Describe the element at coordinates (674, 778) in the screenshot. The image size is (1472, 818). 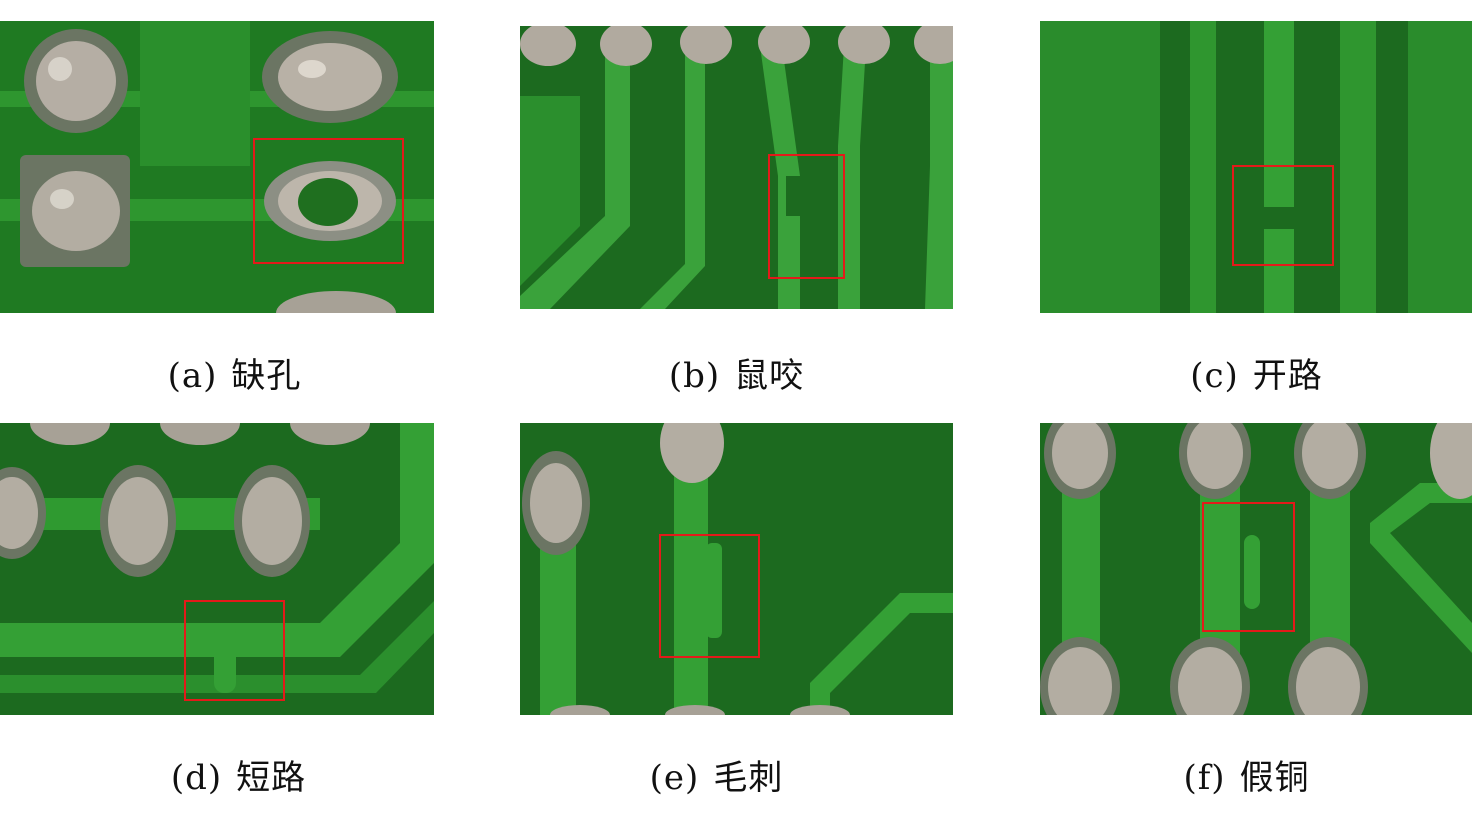
I see `caption-tag: (e)` at that location.